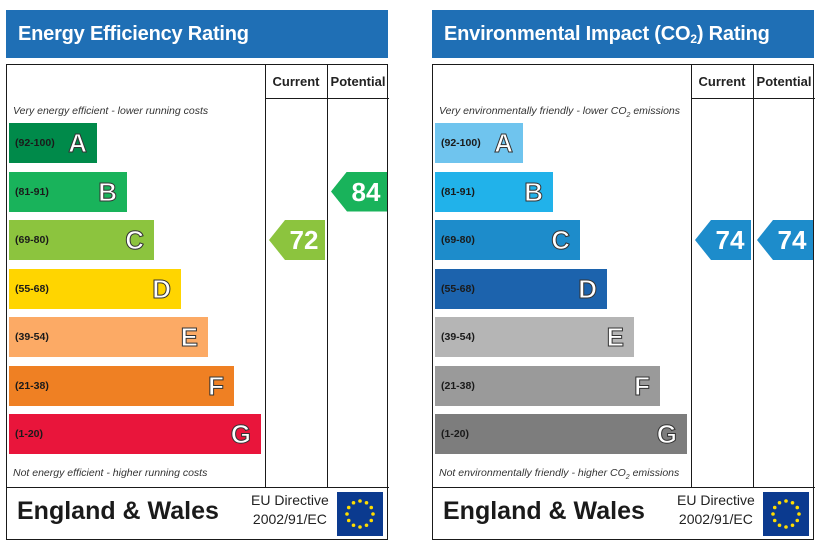 This screenshot has height=547, width=820. Describe the element at coordinates (723, 240) in the screenshot. I see `environment-current-rating: 74` at that location.